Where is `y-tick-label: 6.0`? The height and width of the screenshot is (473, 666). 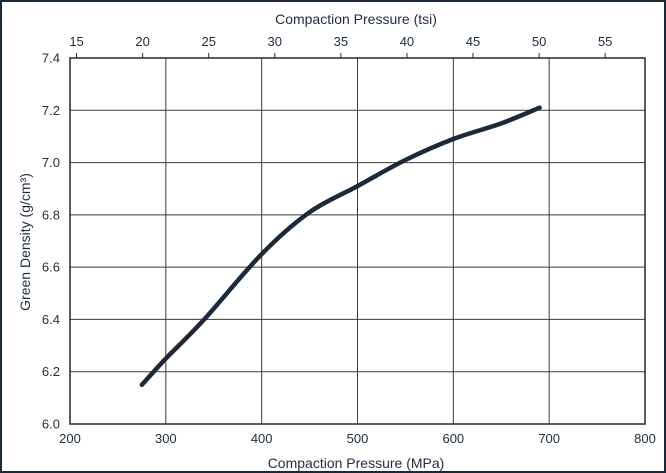
y-tick-label: 6.0 is located at coordinates (51, 424).